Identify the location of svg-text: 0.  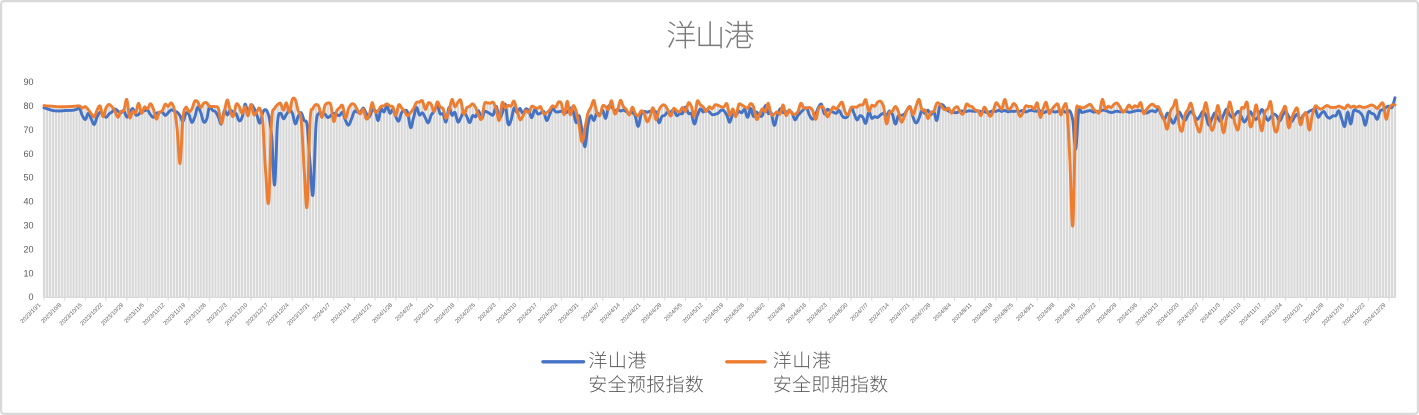
(30, 297).